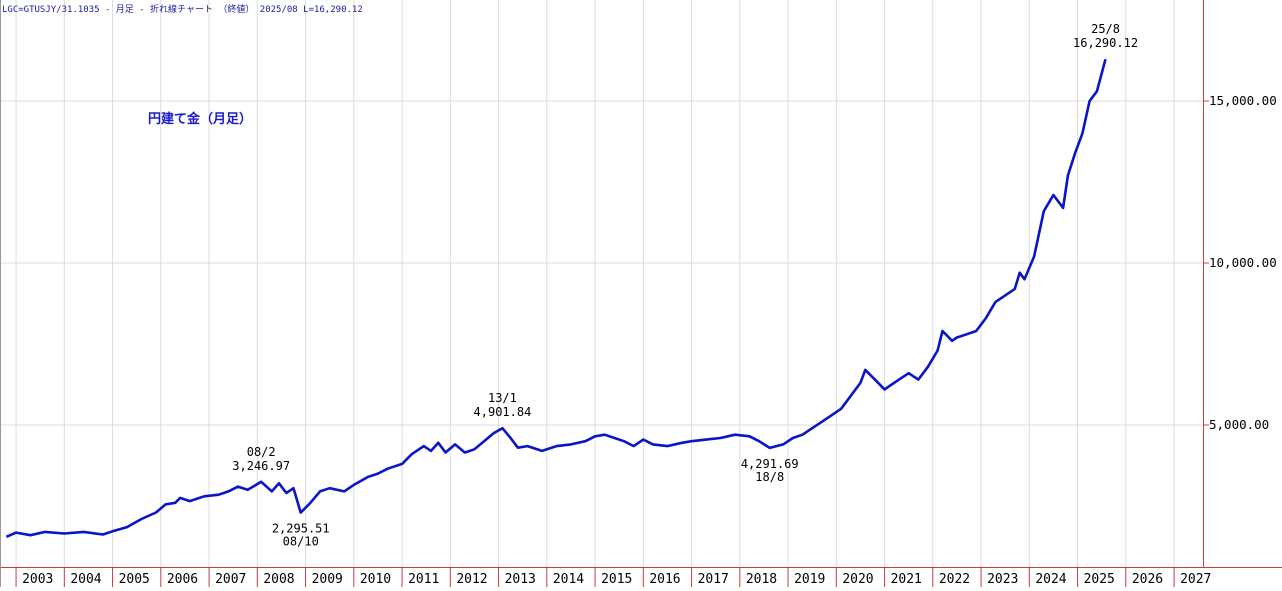 This screenshot has height=591, width=1282. Describe the element at coordinates (954, 579) in the screenshot. I see `x-tick-label: 2022` at that location.